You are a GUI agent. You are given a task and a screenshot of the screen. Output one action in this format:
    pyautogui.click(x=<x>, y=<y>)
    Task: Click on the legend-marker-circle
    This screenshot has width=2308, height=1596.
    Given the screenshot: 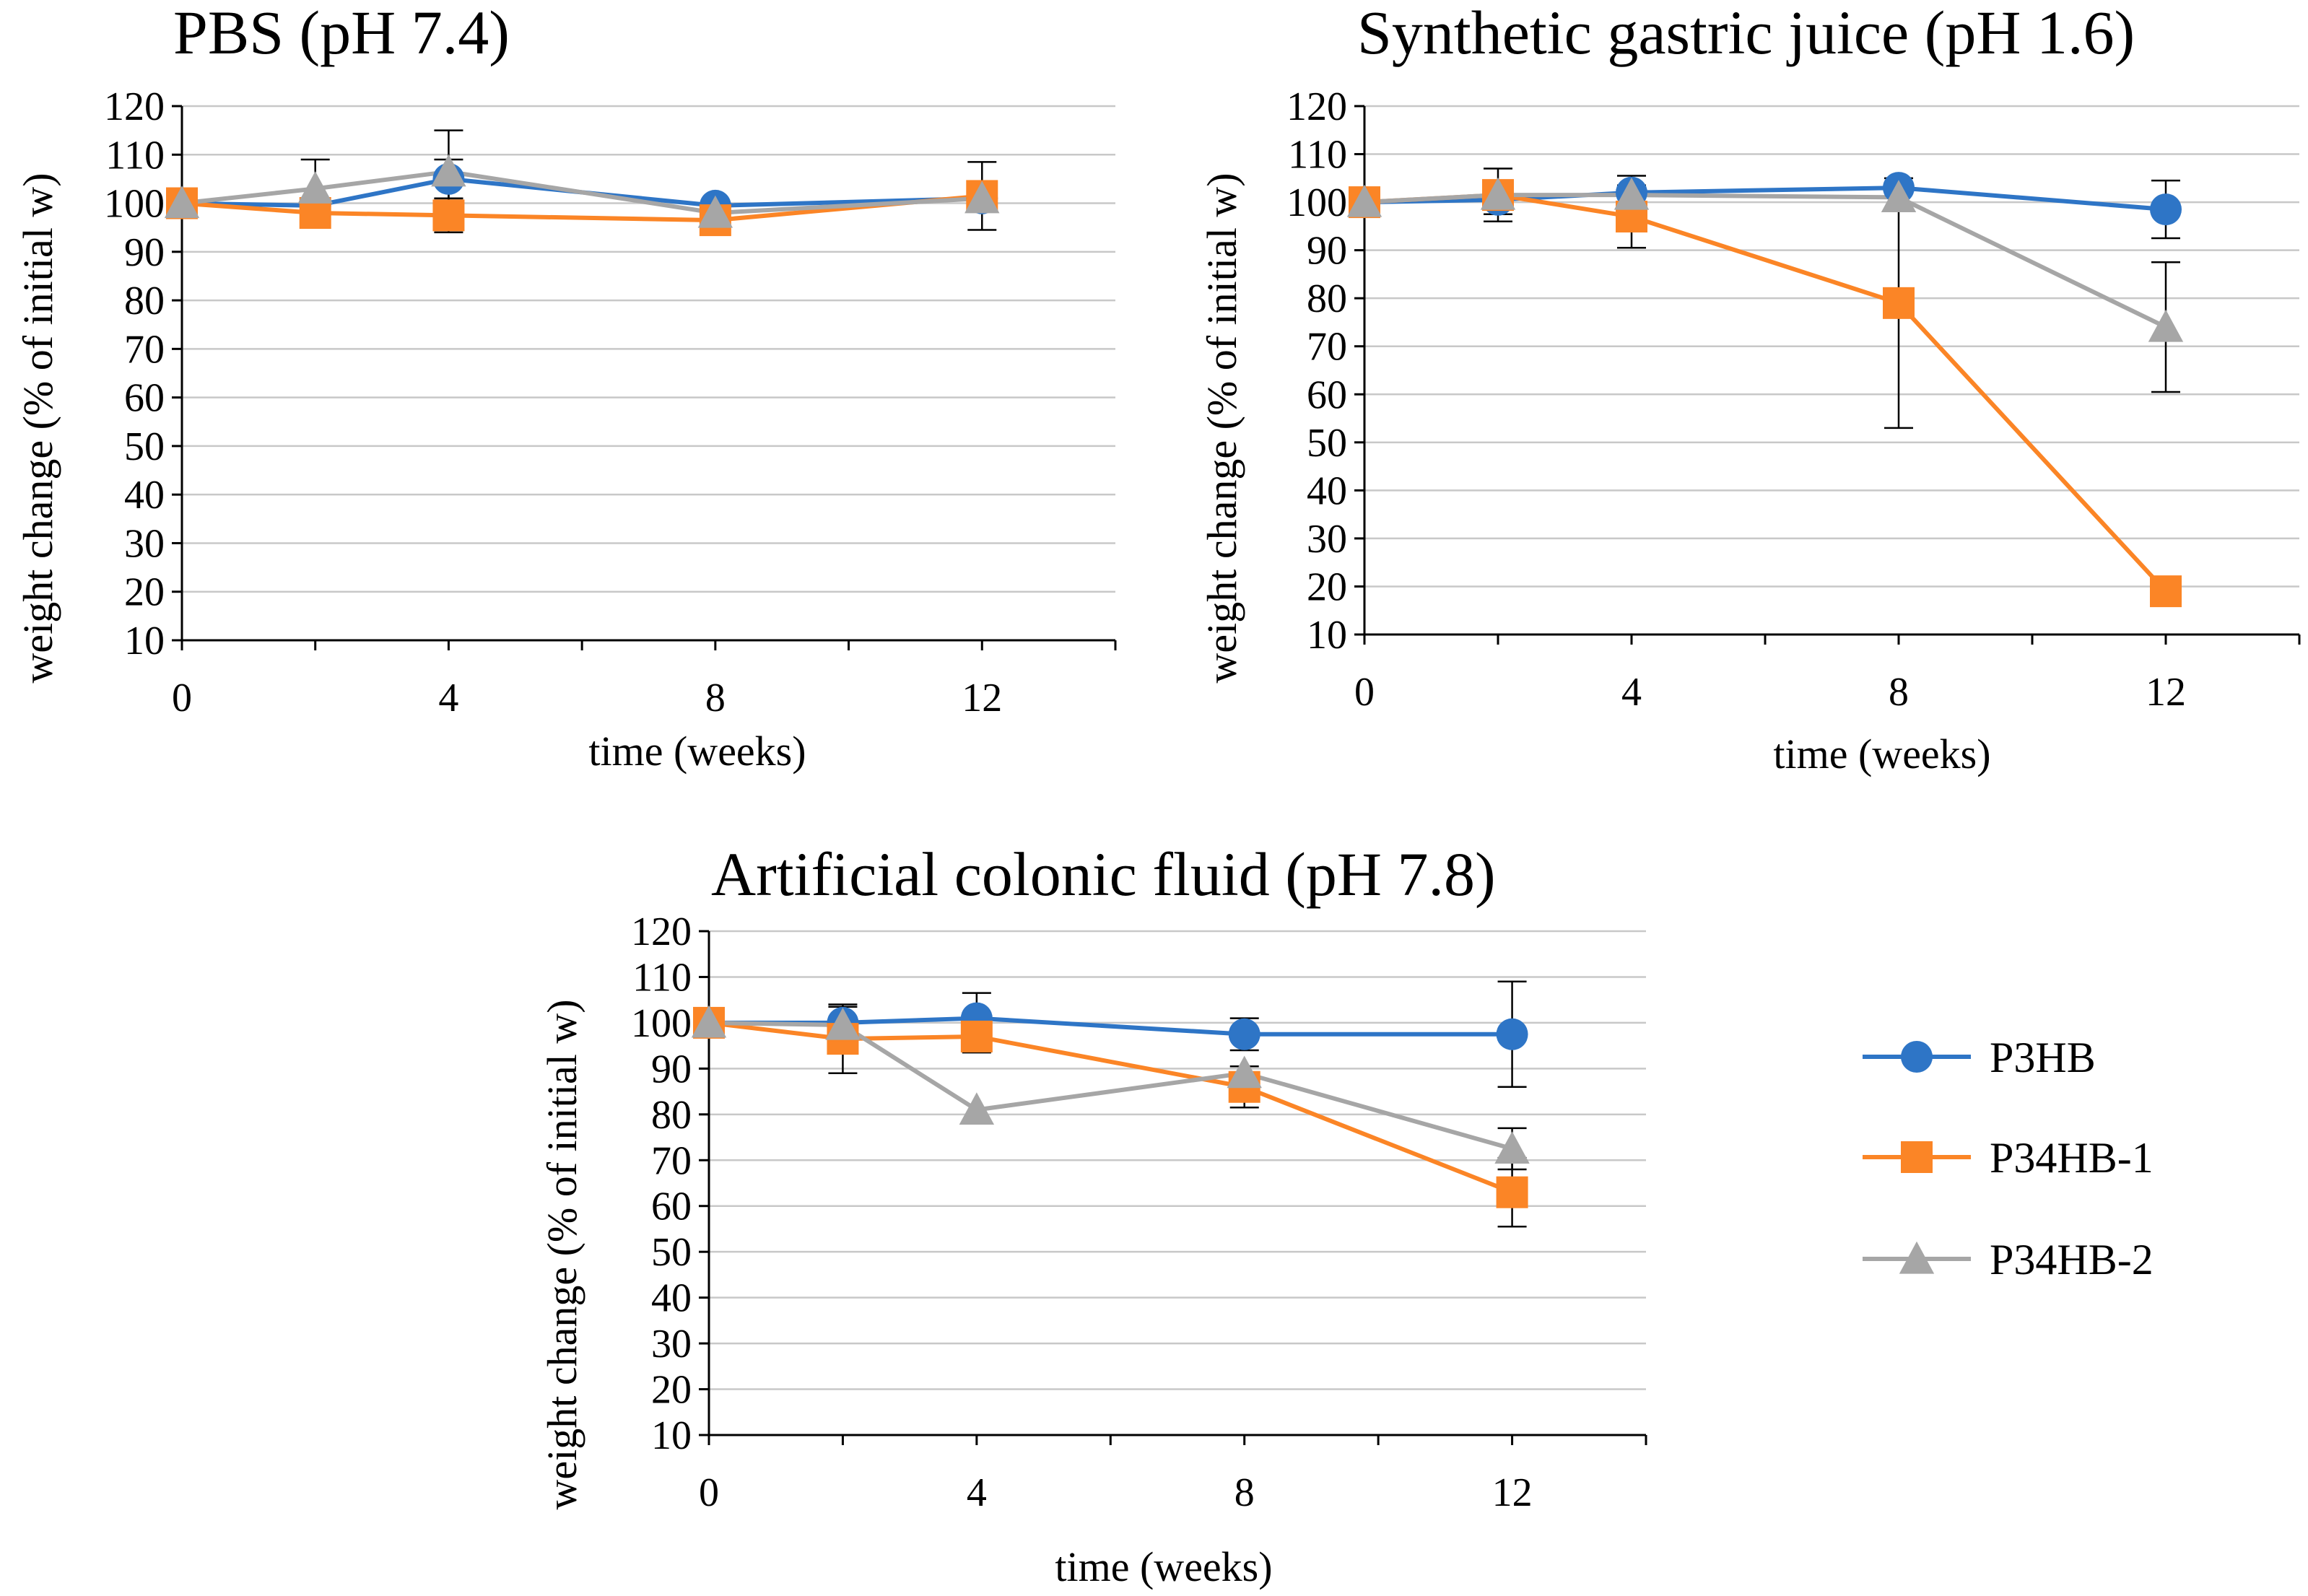 What is the action you would take?
    pyautogui.click(x=1917, y=1057)
    